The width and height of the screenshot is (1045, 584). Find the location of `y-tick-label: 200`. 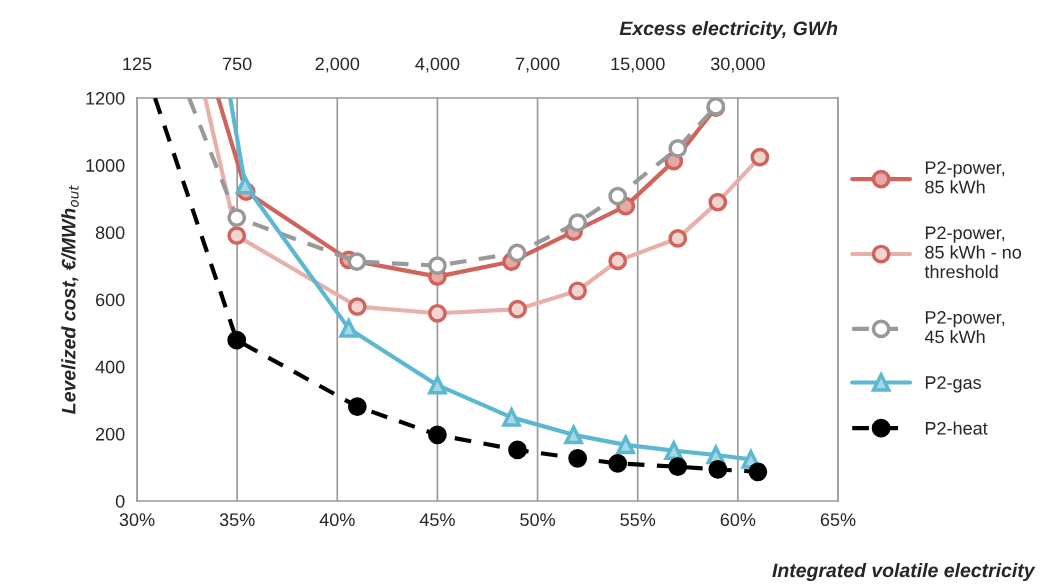

y-tick-label: 200 is located at coordinates (110, 434).